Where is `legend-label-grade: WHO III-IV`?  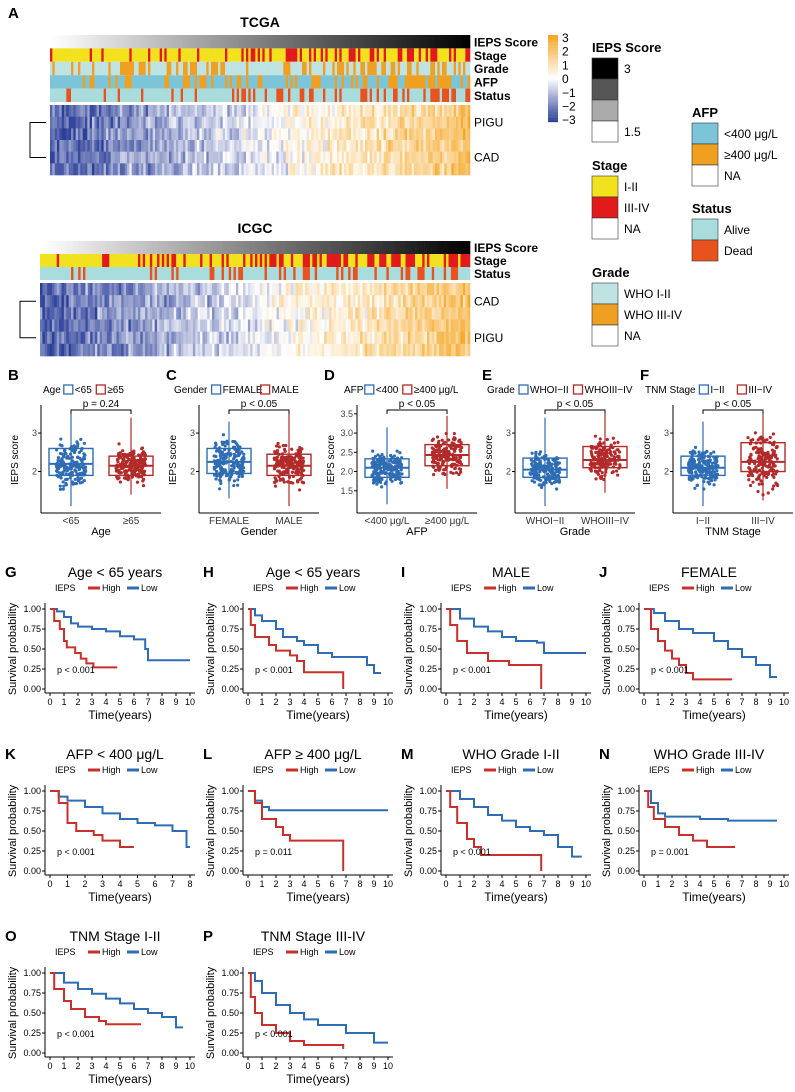
legend-label-grade: WHO III-IV is located at coordinates (653, 315).